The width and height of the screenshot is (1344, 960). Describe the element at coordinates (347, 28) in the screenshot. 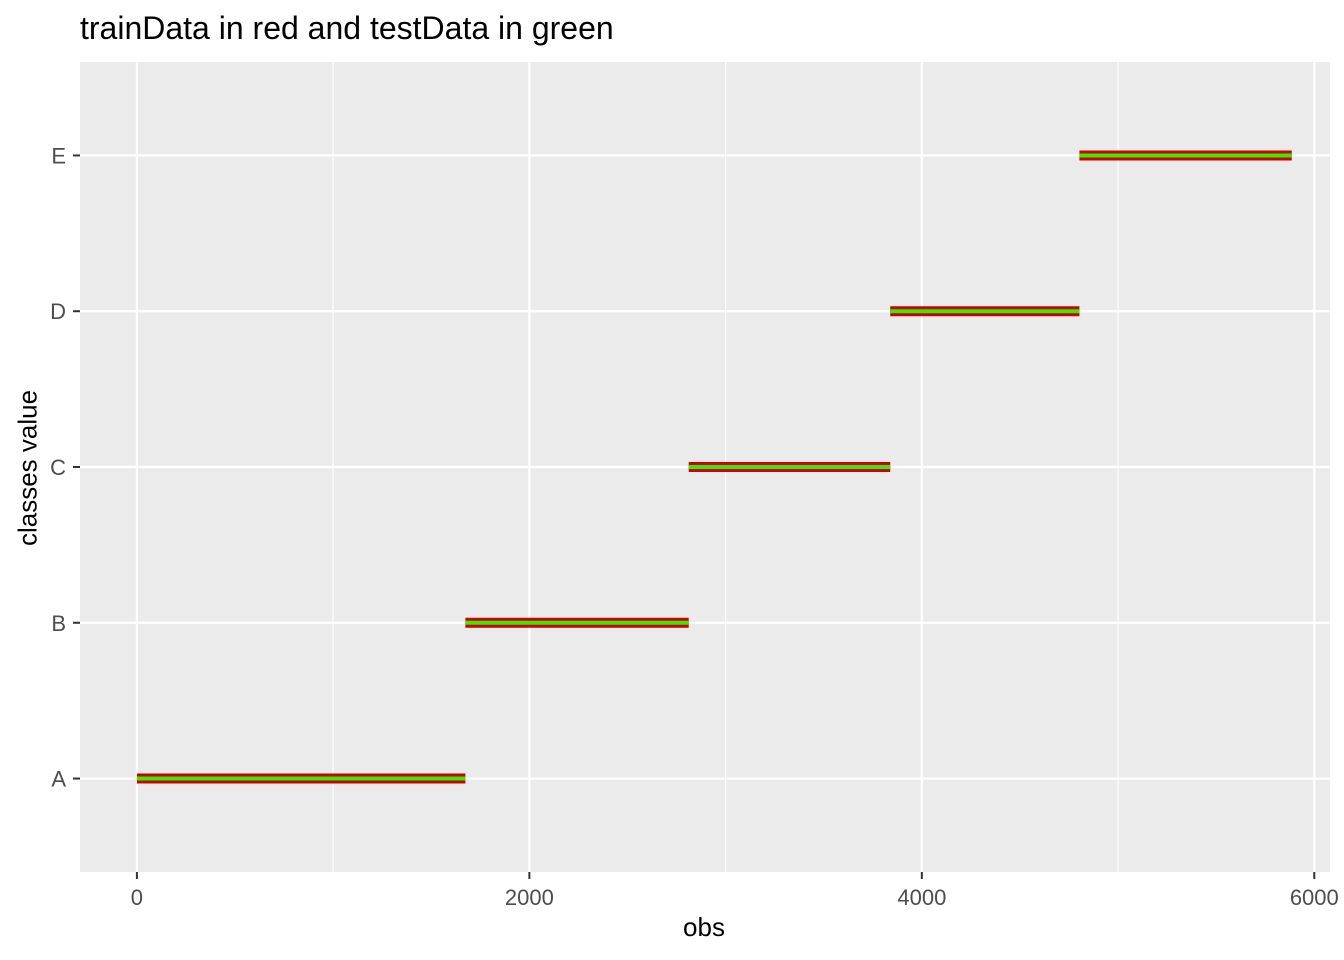

I see `chart-title: trainData in red and testData in green` at that location.